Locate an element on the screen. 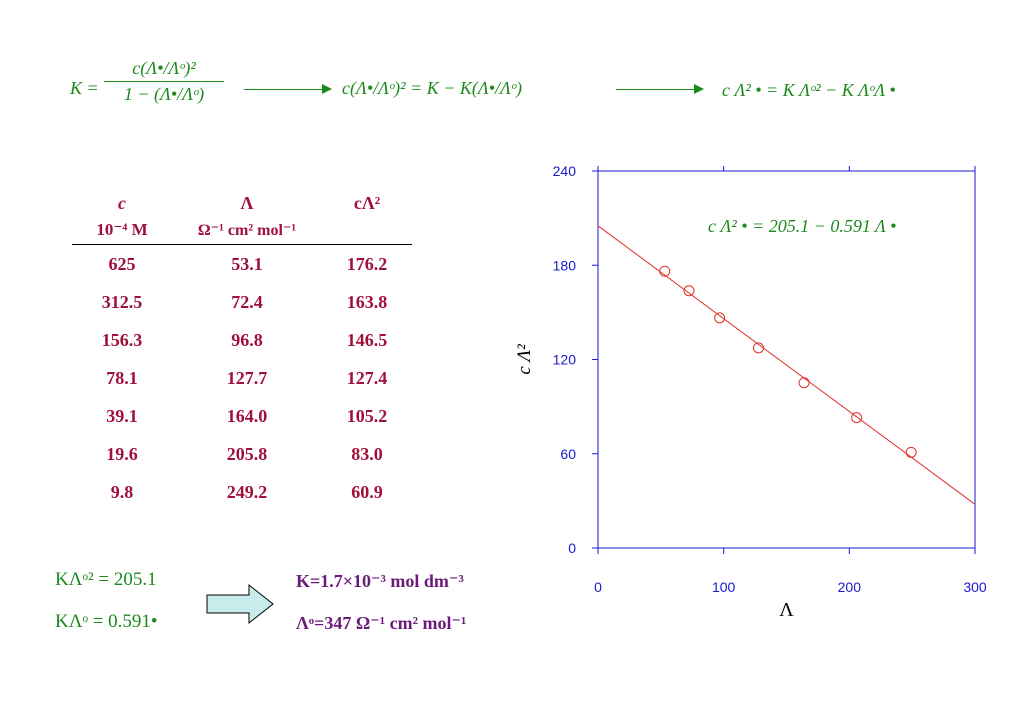 The height and width of the screenshot is (708, 1023). y-tick-label: 180 is located at coordinates (565, 265).